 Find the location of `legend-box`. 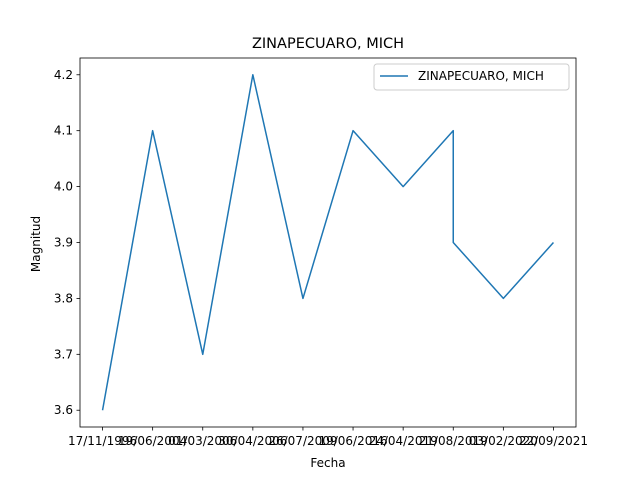

legend-box is located at coordinates (471, 77).